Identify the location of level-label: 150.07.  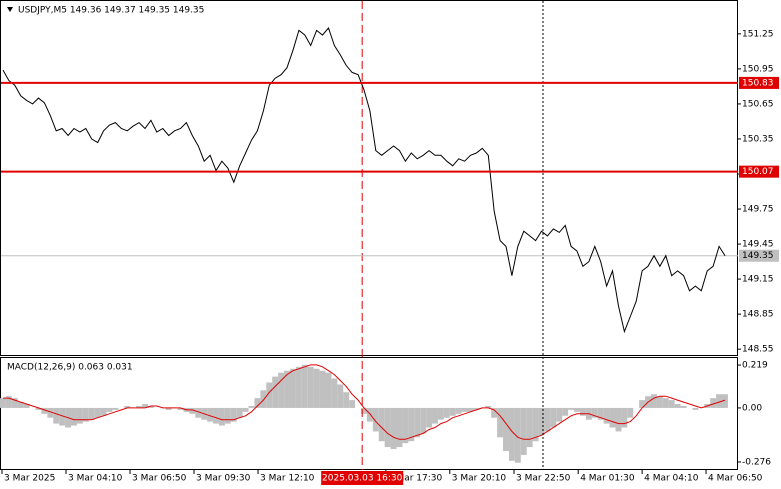
(758, 172).